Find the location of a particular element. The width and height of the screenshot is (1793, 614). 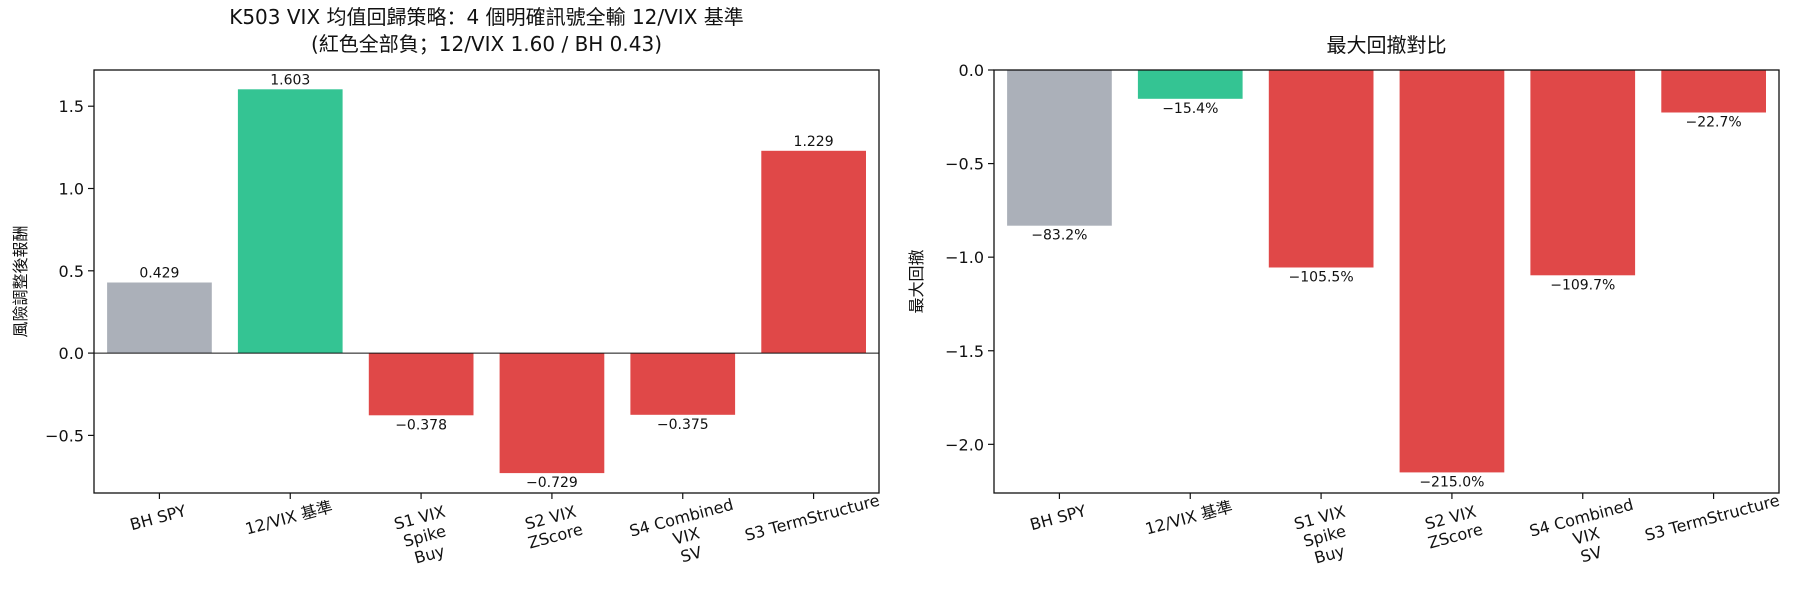

data-label: −15.4% is located at coordinates (1190, 109).